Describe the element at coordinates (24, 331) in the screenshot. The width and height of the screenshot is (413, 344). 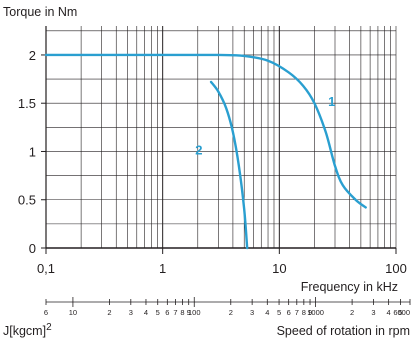
I see `inertia-axis-label-main: J[kgcm]` at that location.